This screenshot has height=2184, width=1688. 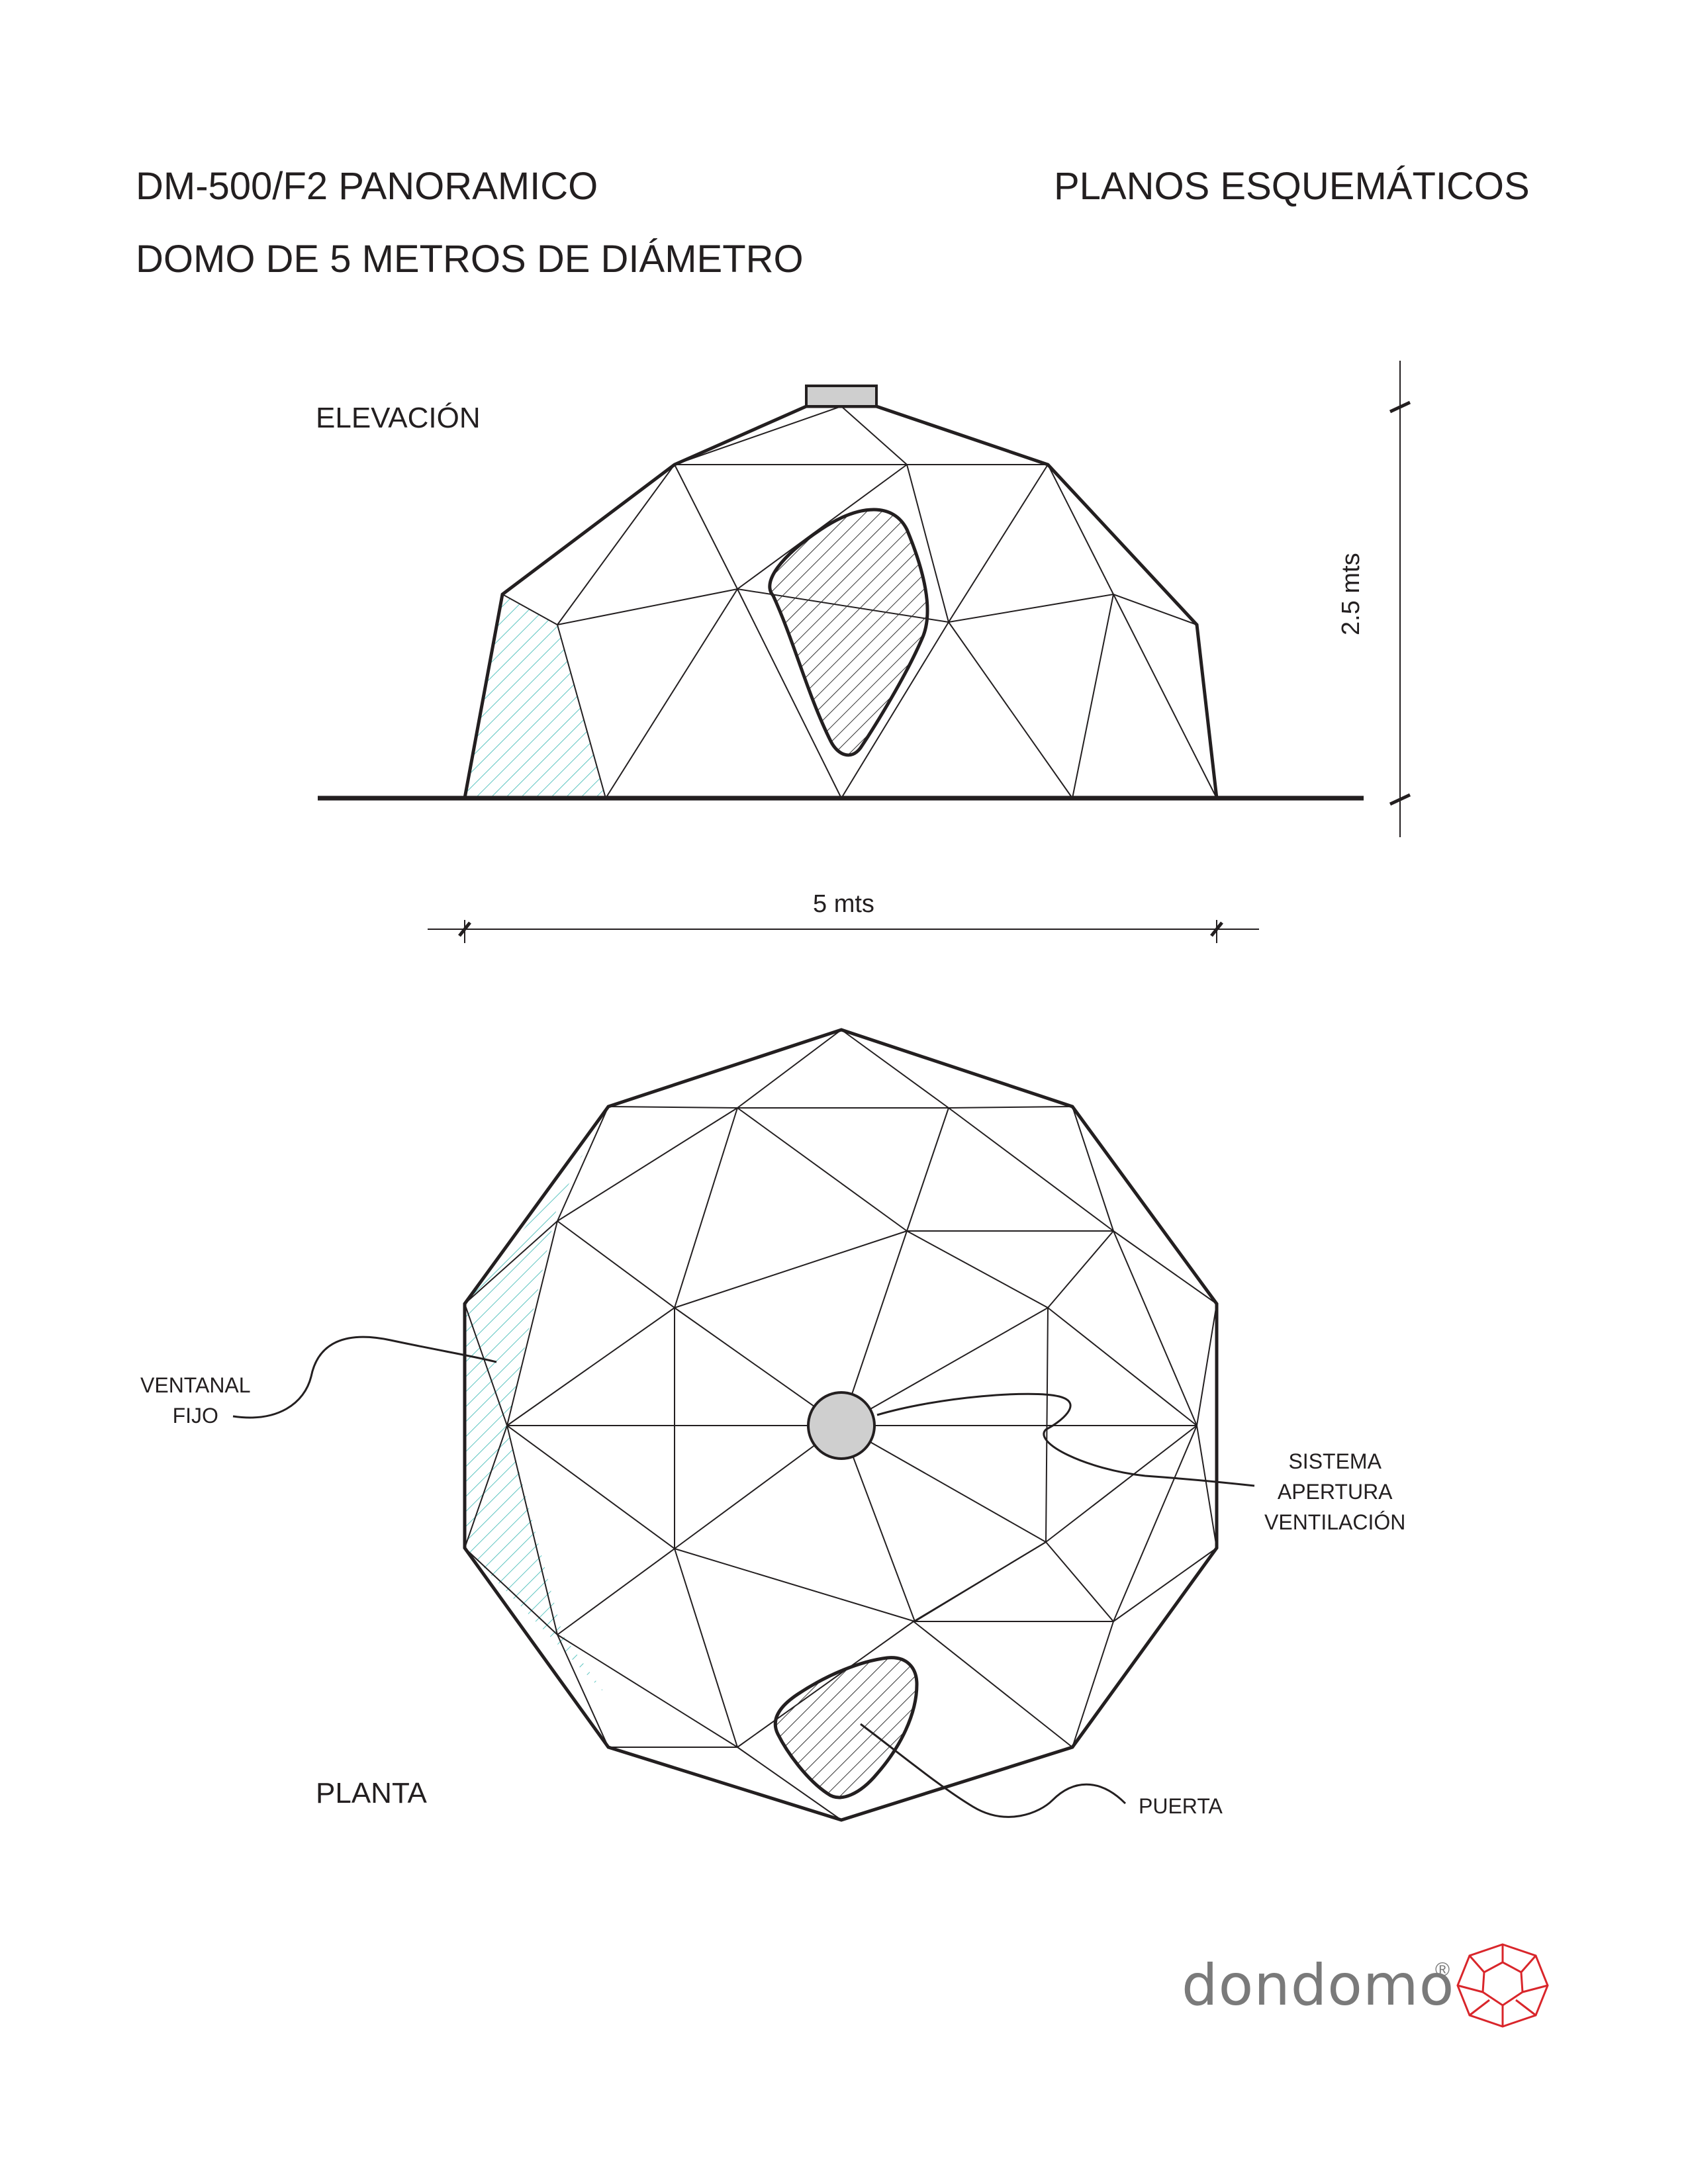 What do you see at coordinates (848, 632) in the screenshot?
I see `elevation-door` at bounding box center [848, 632].